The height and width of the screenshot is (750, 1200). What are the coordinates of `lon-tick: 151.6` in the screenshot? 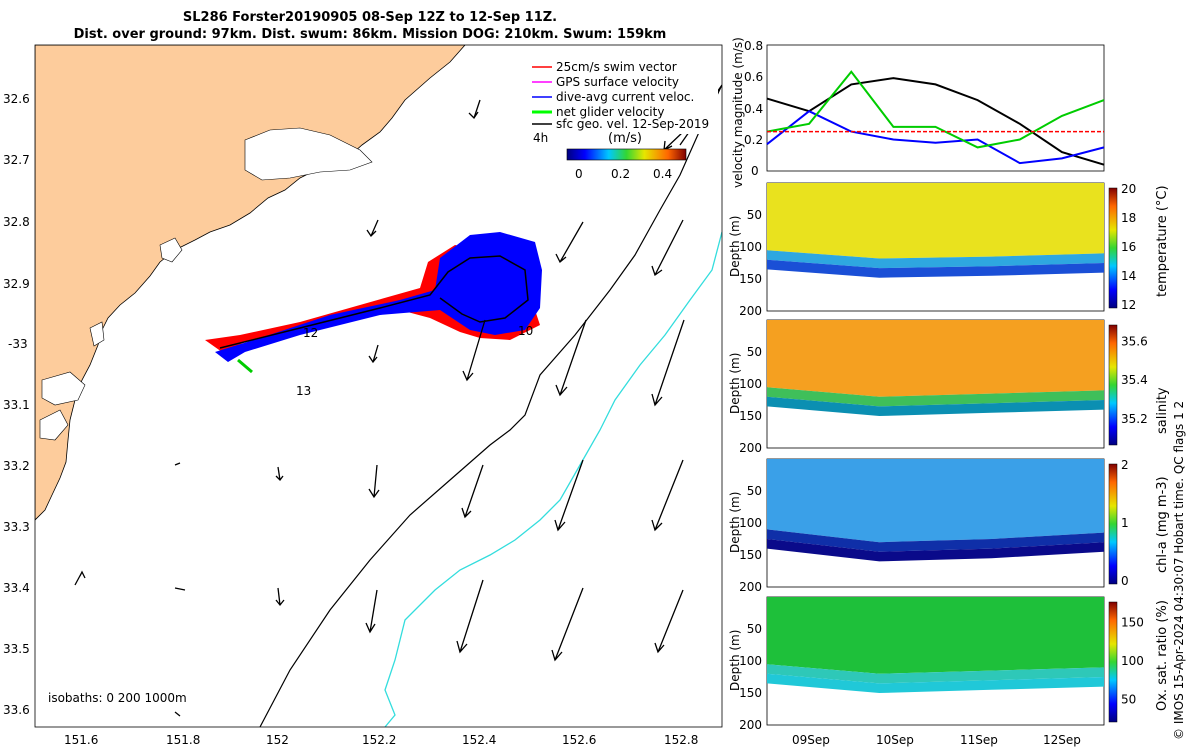 It's located at (81, 740).